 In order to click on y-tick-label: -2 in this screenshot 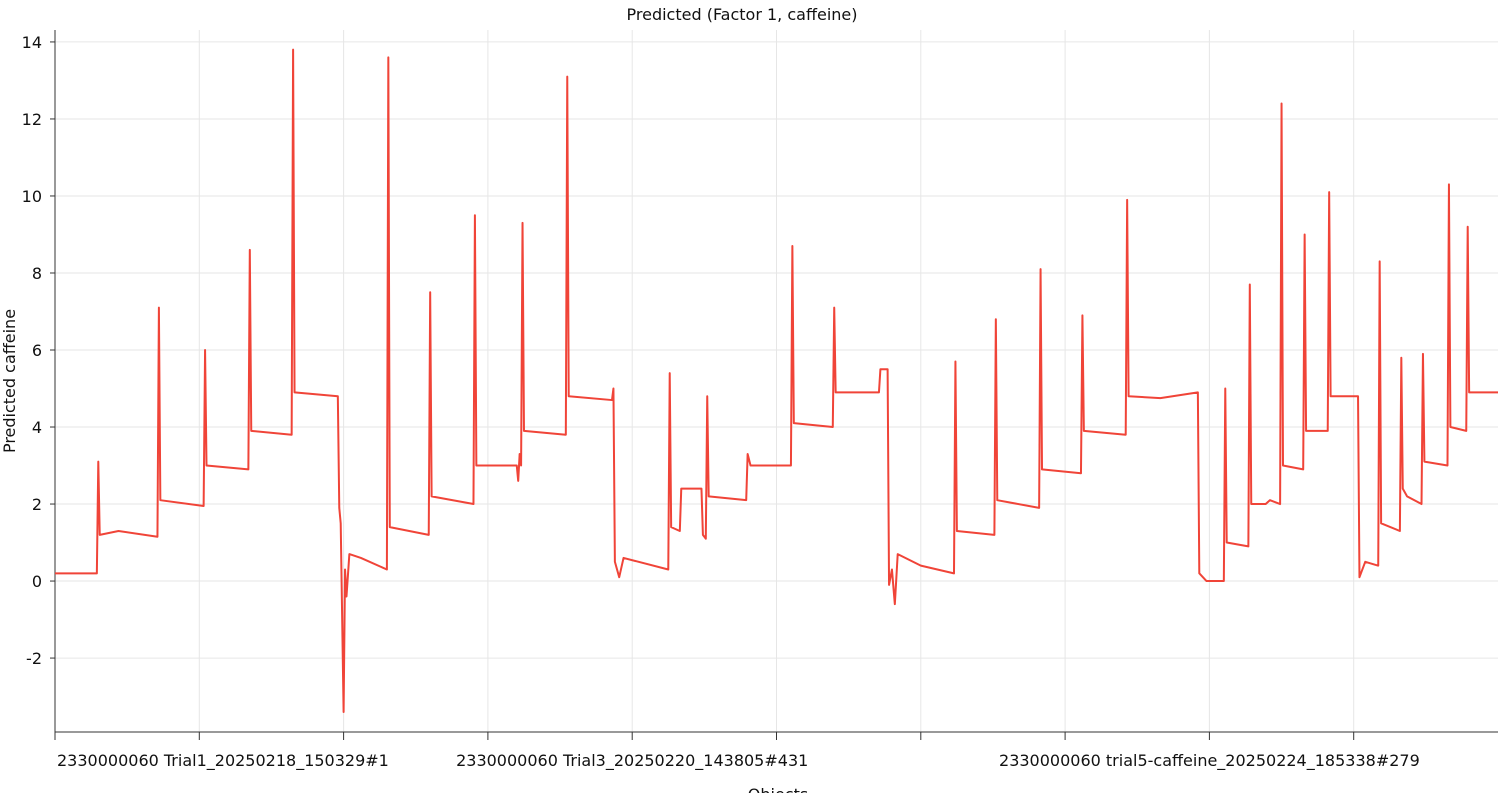, I will do `click(34, 658)`.